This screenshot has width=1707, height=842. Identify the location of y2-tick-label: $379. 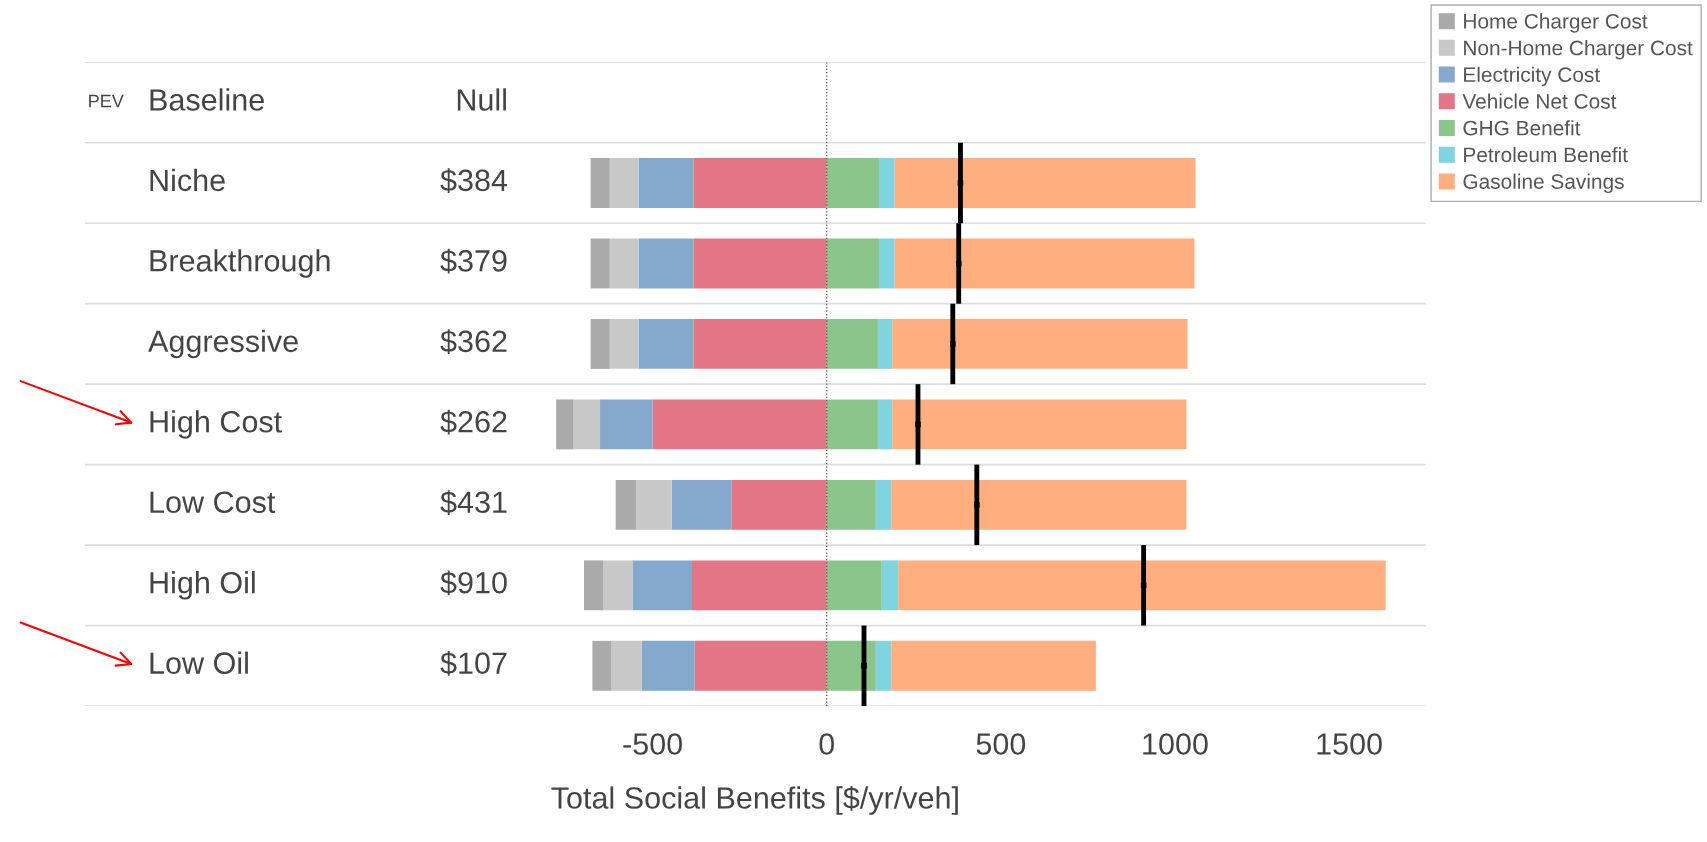
(473, 261).